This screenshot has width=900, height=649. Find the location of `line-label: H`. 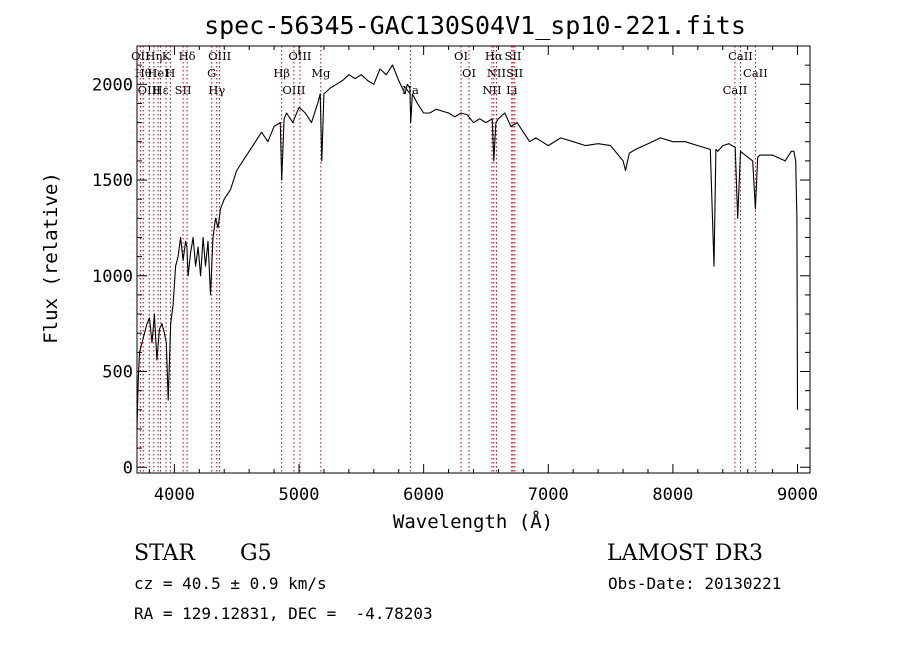

line-label: H is located at coordinates (170, 73).